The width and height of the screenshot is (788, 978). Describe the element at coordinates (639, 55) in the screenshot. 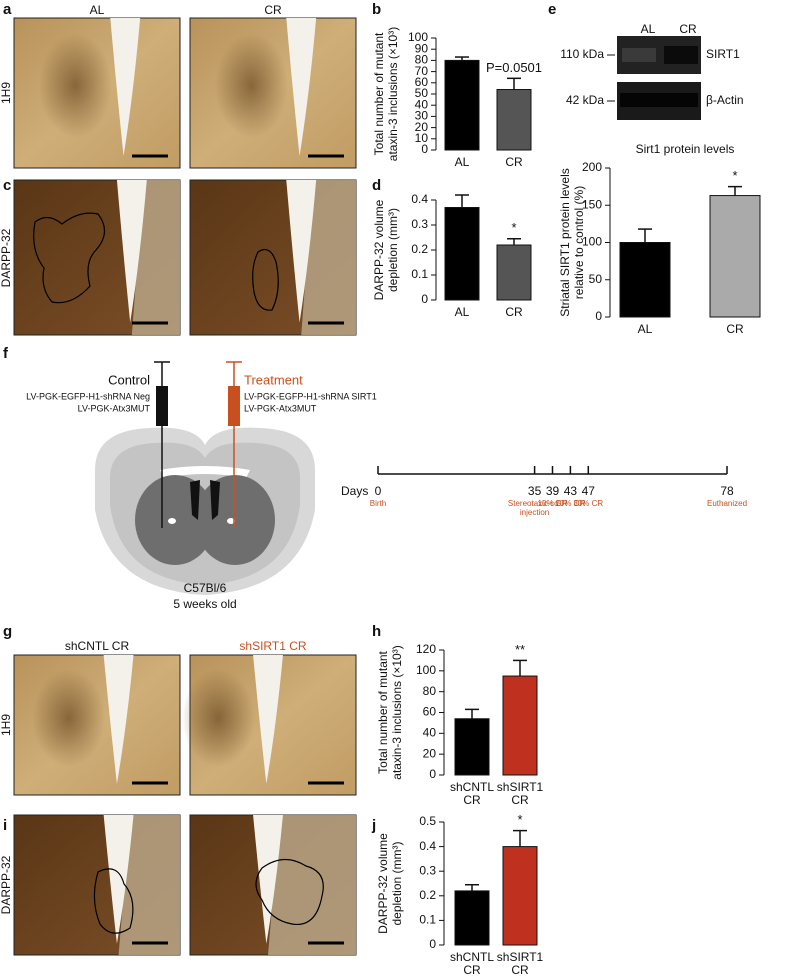

I see `blot-signal` at that location.